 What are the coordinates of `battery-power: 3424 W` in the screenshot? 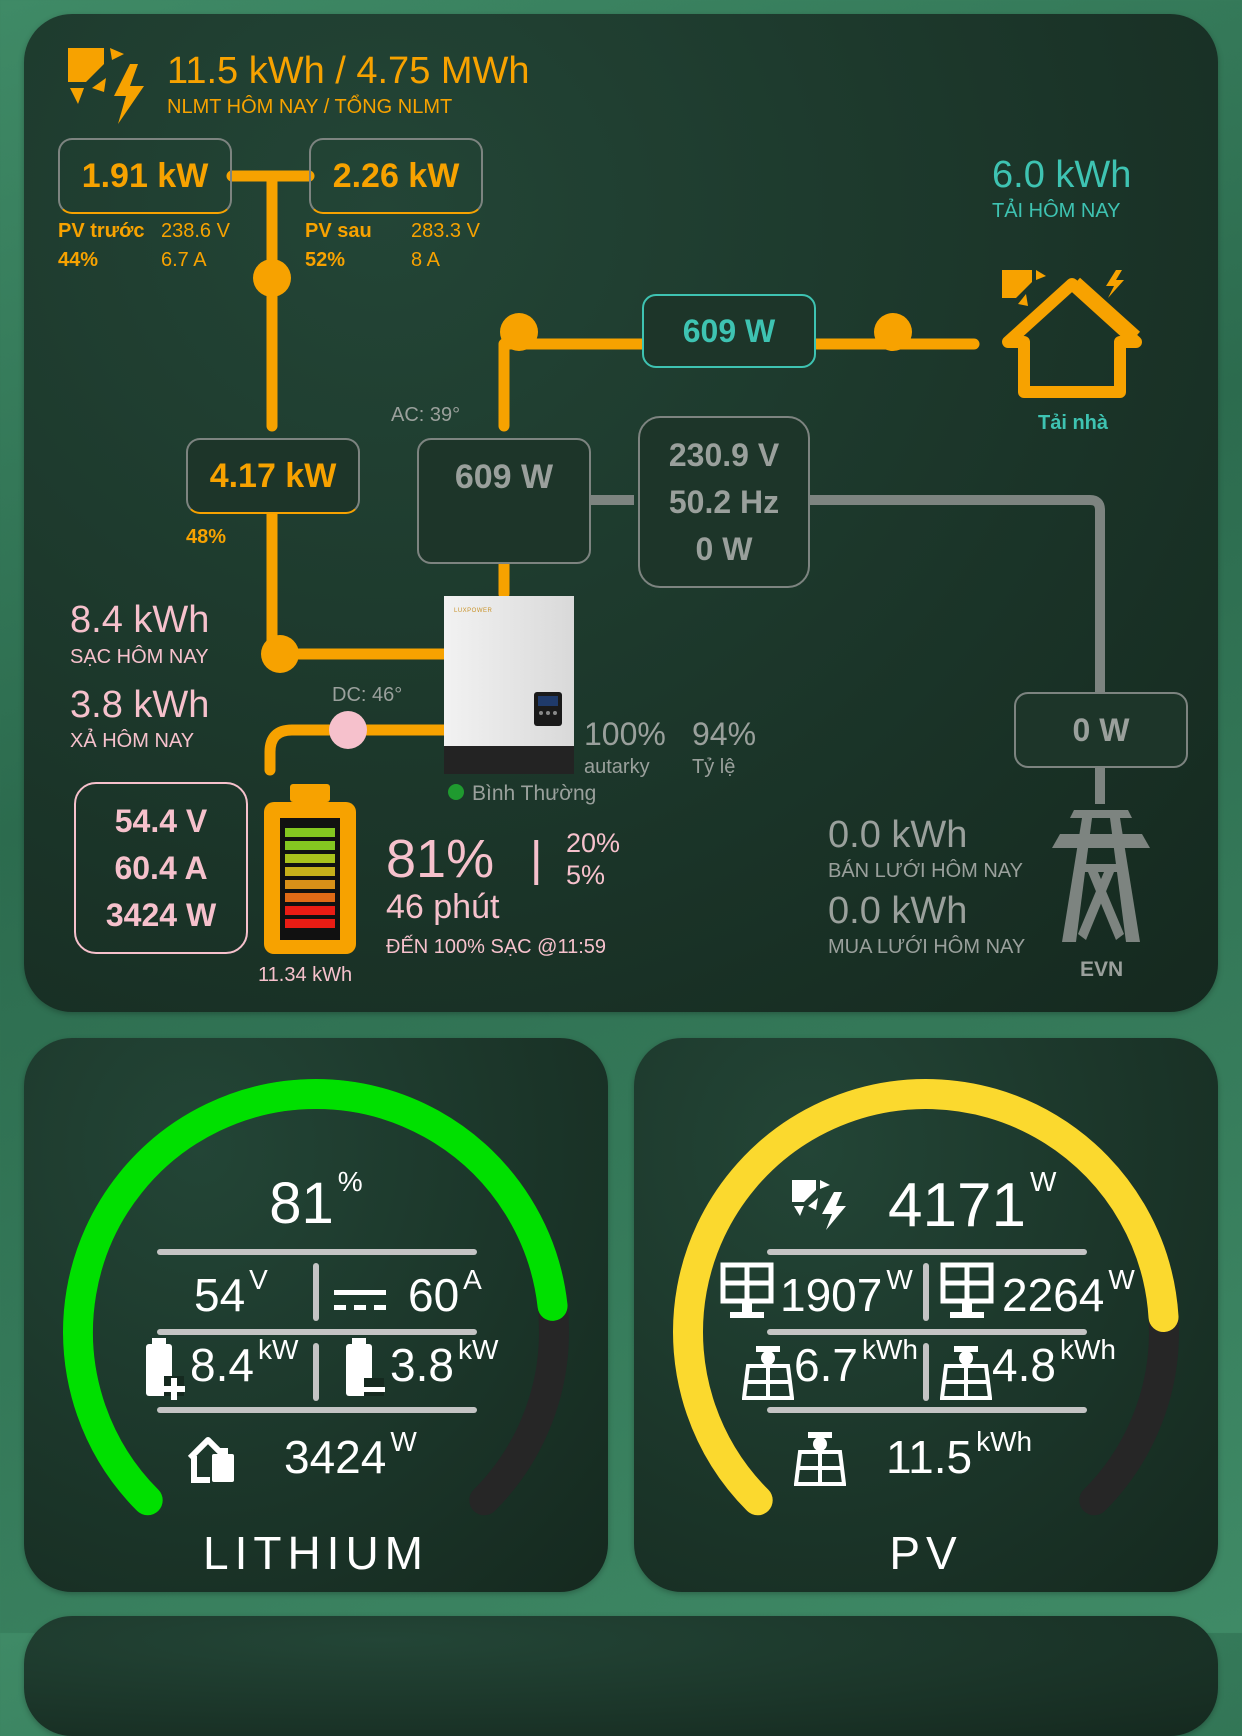 It's located at (161, 914).